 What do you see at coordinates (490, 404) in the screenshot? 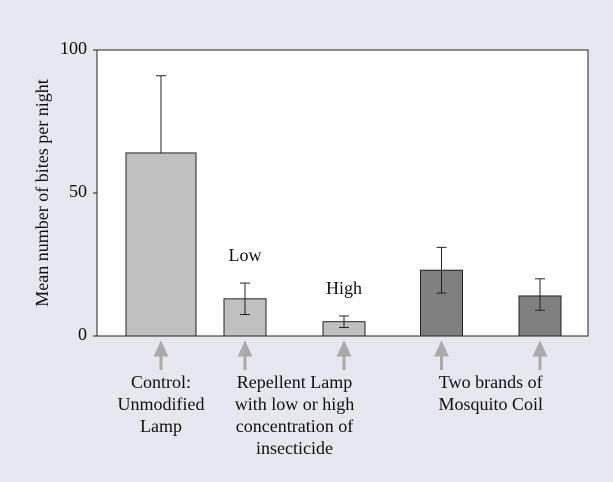
I see `group-label: Mosquito Coil` at bounding box center [490, 404].